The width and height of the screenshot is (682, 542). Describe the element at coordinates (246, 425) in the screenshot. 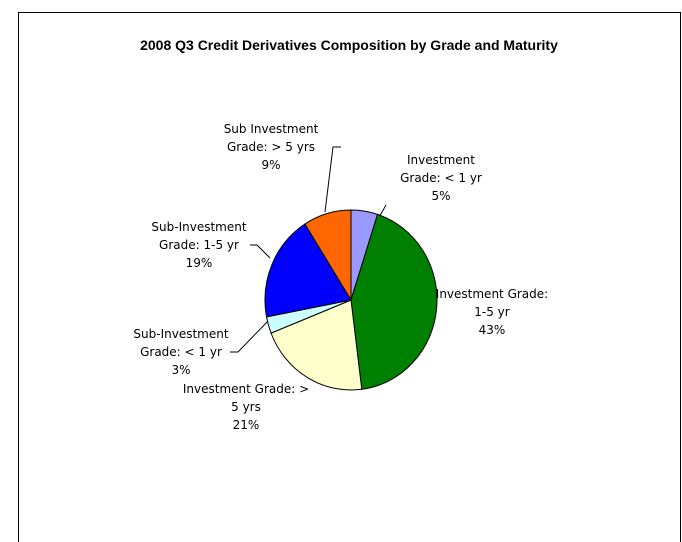

I see `value-label: 21%` at that location.